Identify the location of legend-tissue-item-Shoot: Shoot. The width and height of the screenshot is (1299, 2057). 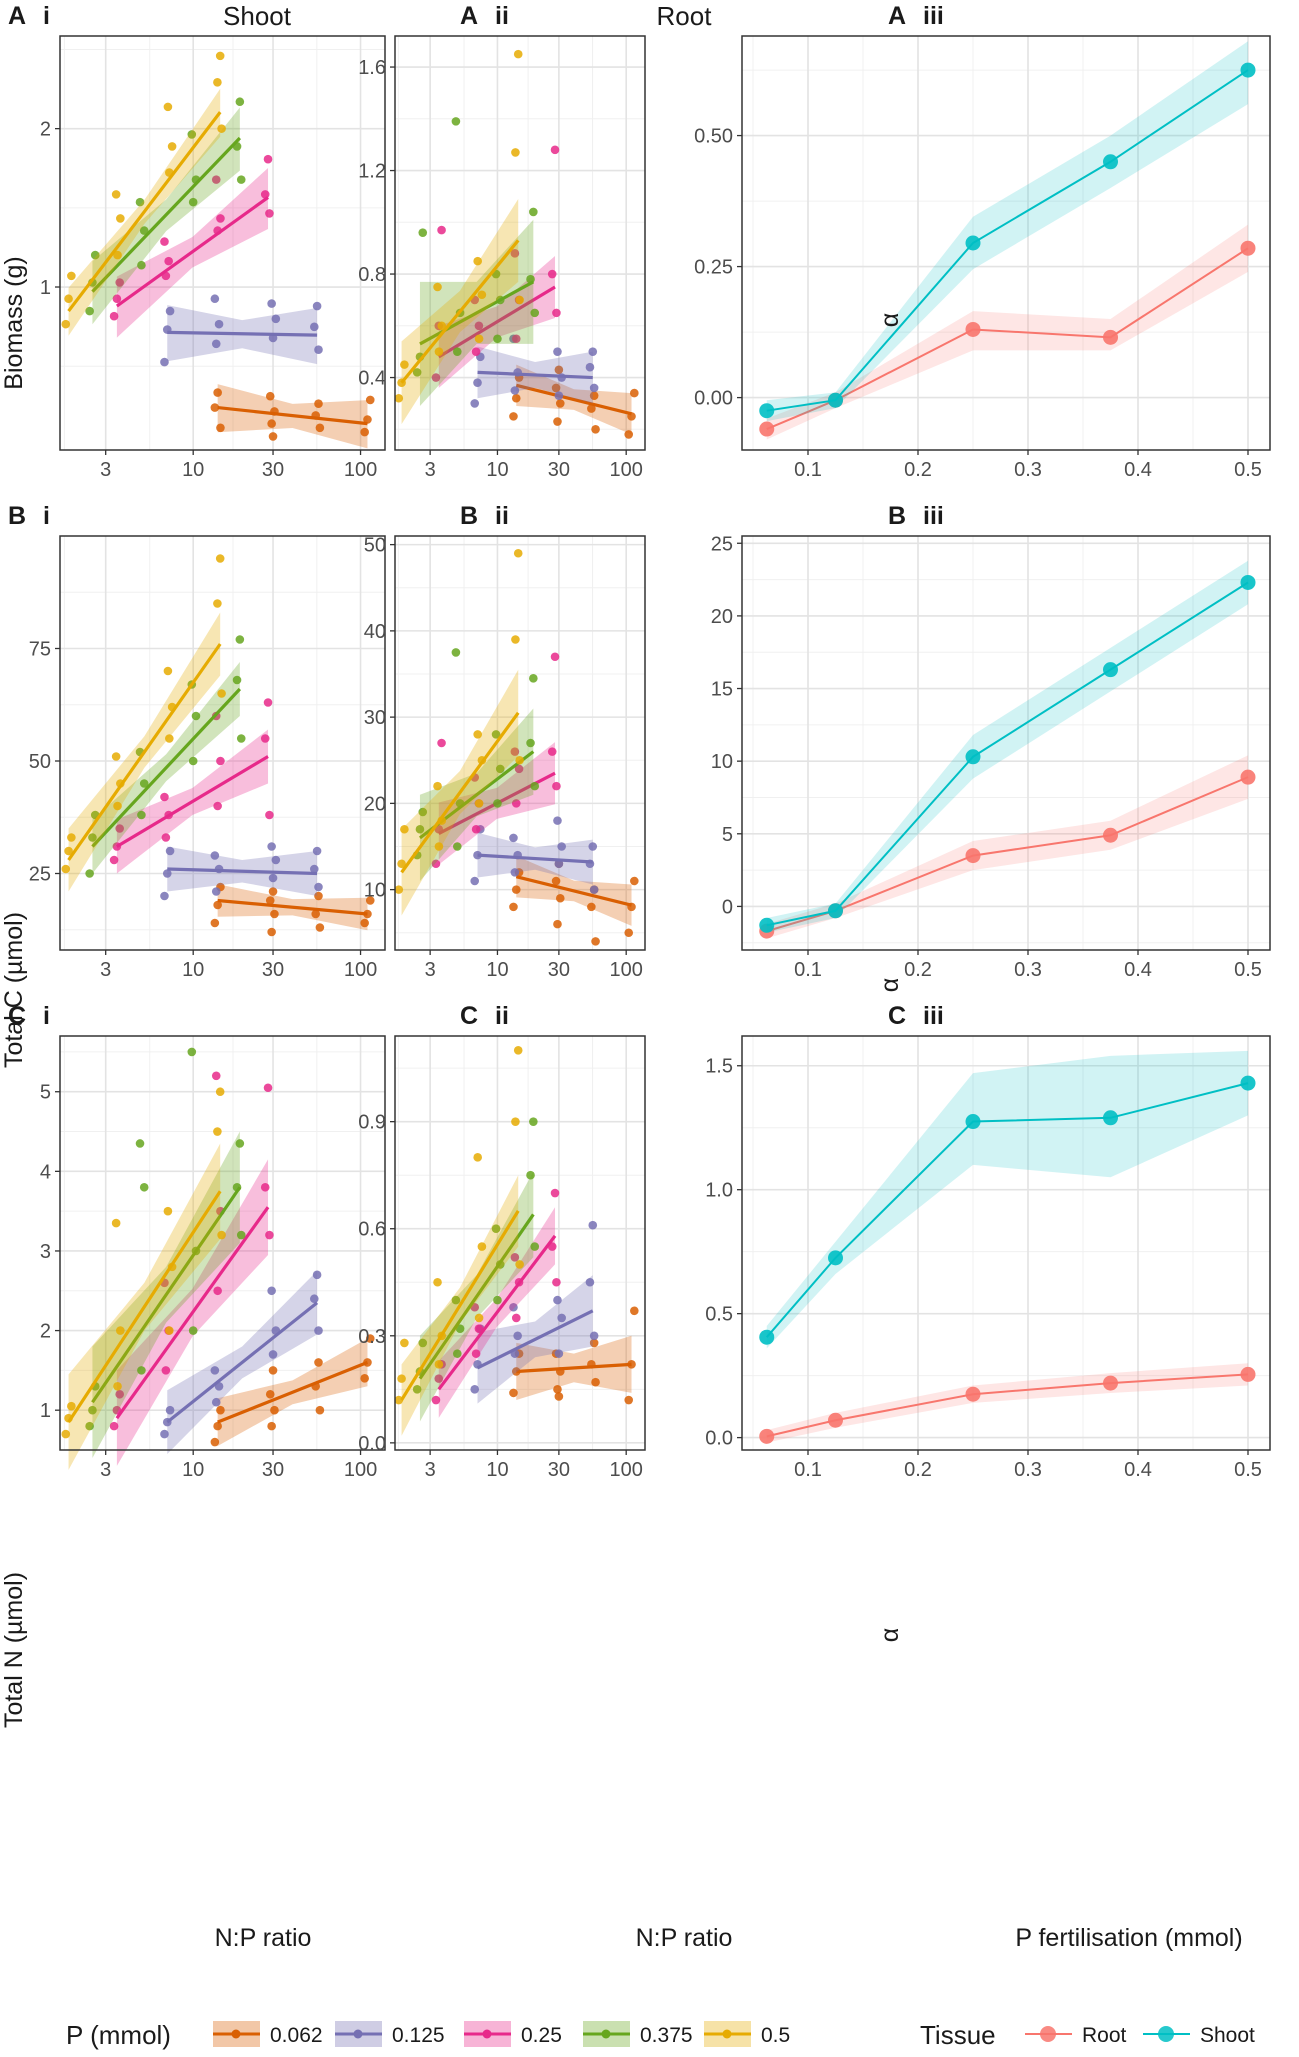
(1199, 2035).